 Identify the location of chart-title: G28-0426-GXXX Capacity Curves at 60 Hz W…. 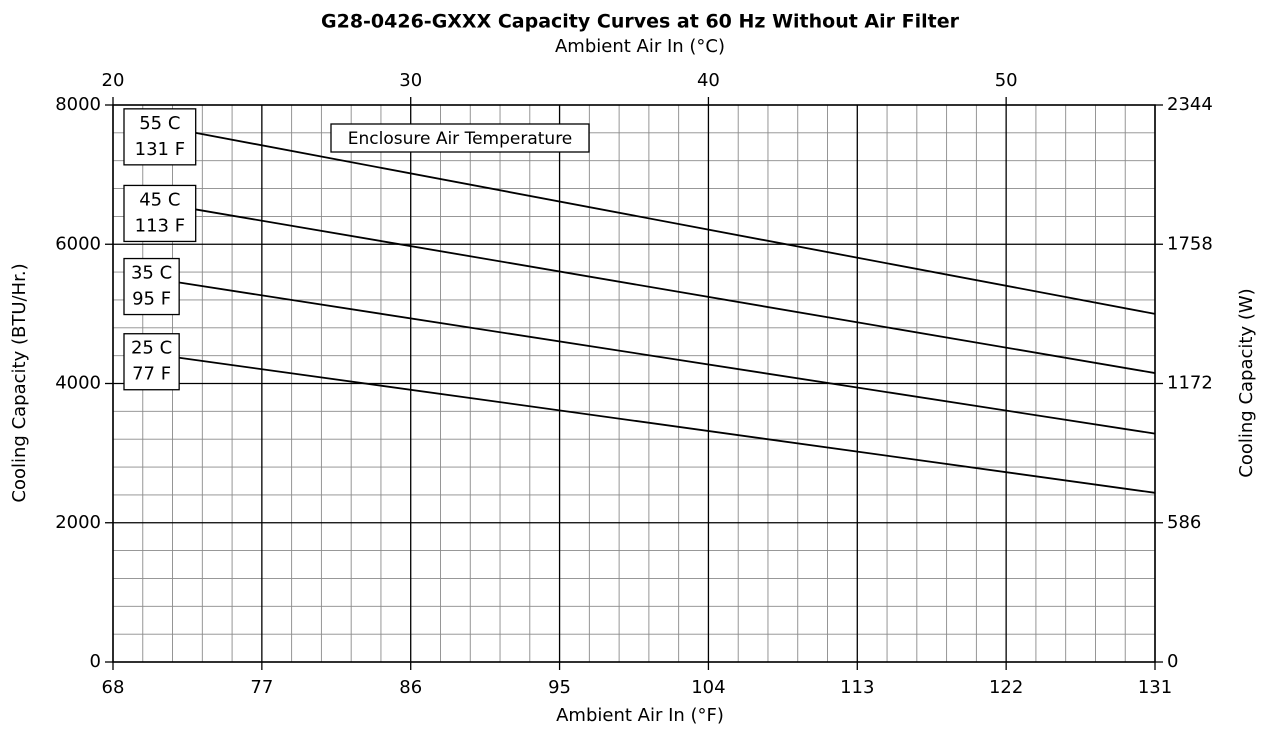
(640, 22).